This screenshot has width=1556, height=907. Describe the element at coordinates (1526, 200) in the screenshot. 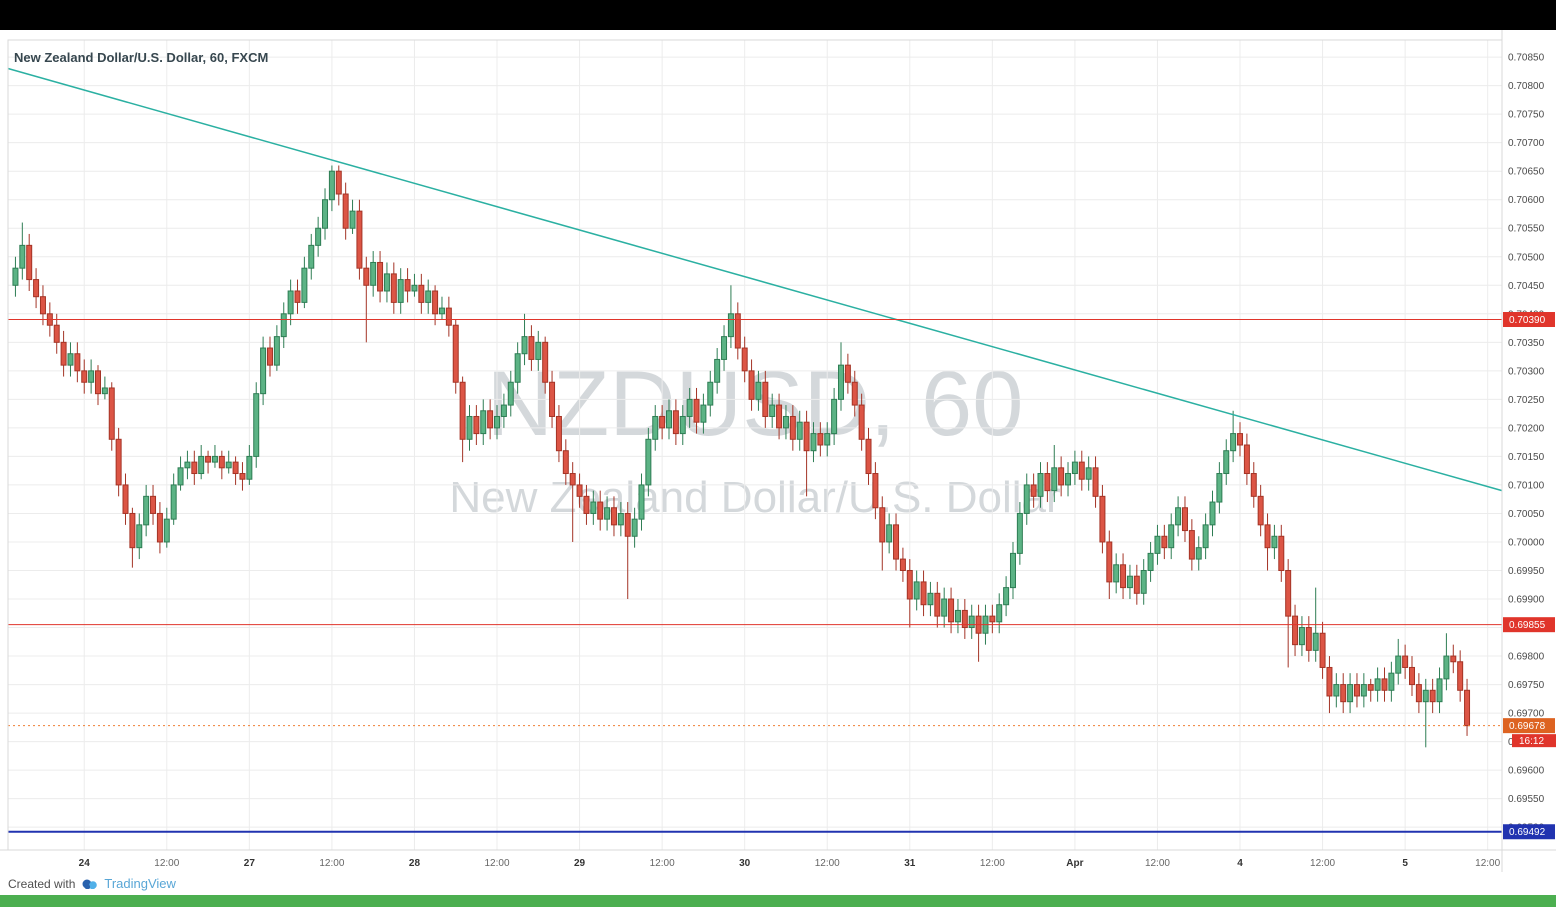

I see `svg-text: 0.70600` at that location.